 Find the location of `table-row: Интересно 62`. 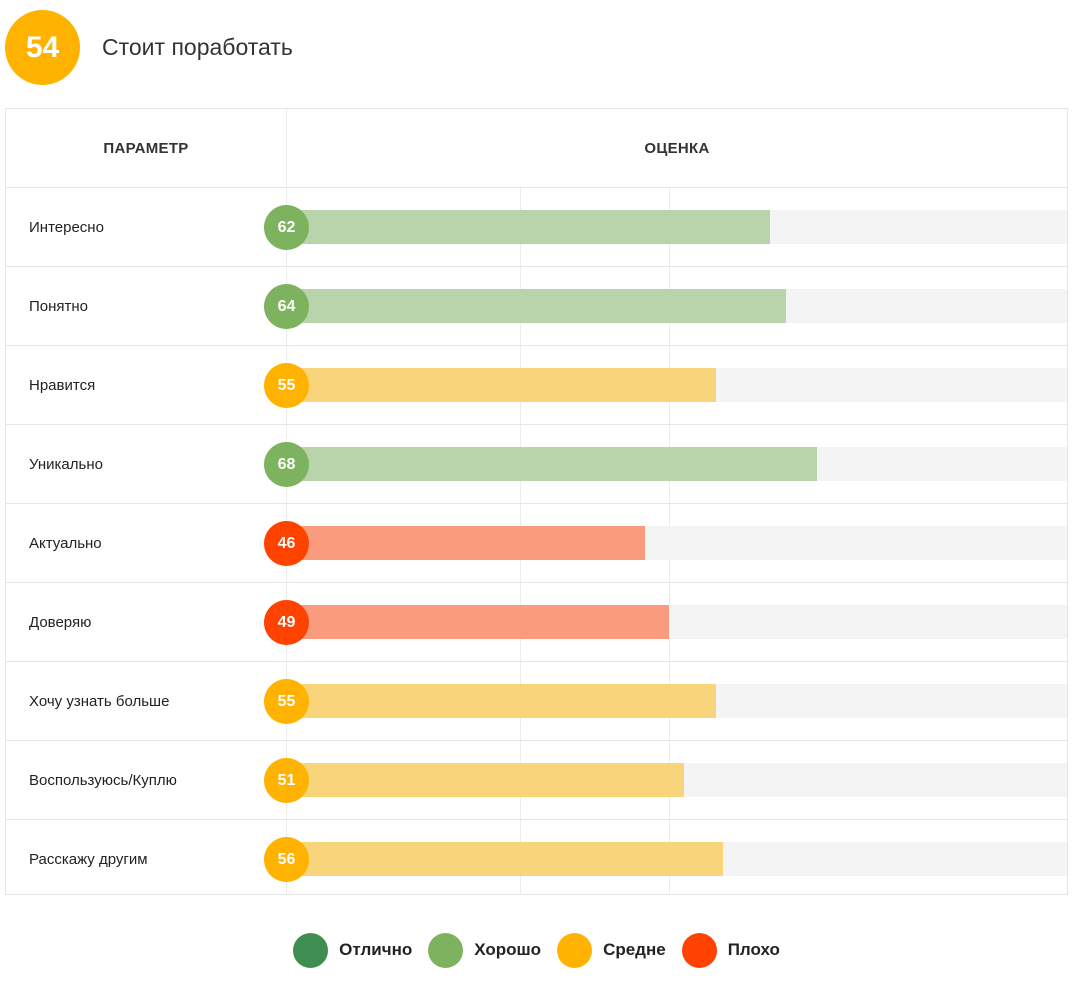

table-row: Интересно 62 is located at coordinates (536, 227).